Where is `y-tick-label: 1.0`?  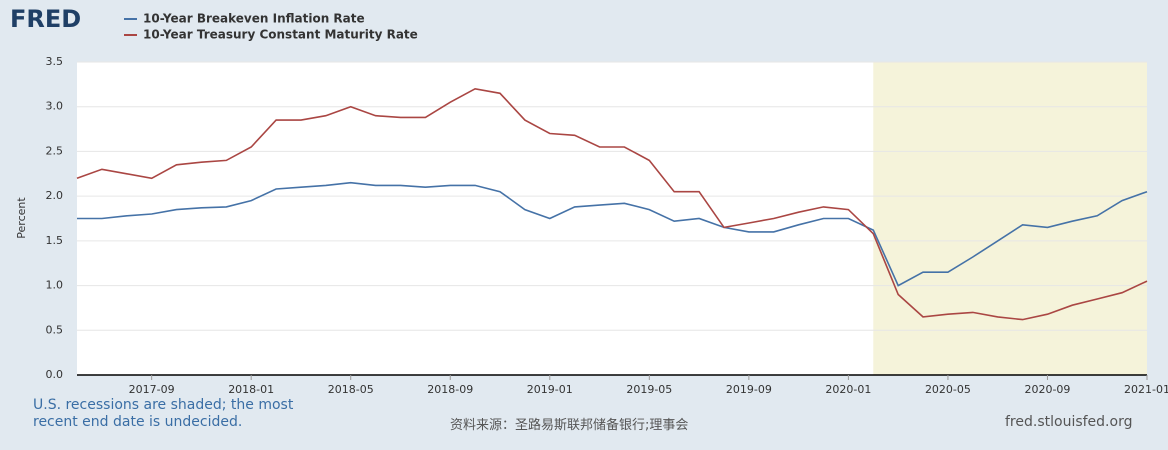 y-tick-label: 1.0 is located at coordinates (55, 285).